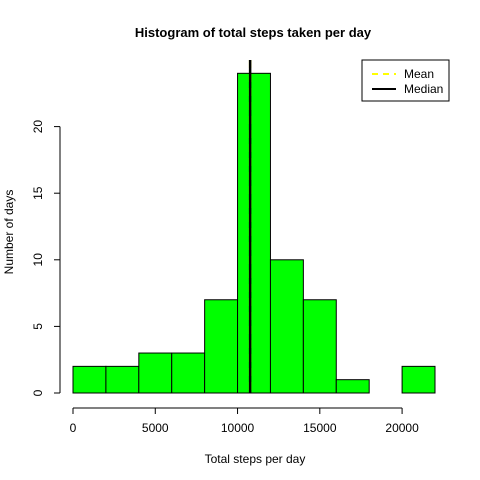 The height and width of the screenshot is (480, 480). What do you see at coordinates (423, 89) in the screenshot?
I see `legend-median-label: Median` at bounding box center [423, 89].